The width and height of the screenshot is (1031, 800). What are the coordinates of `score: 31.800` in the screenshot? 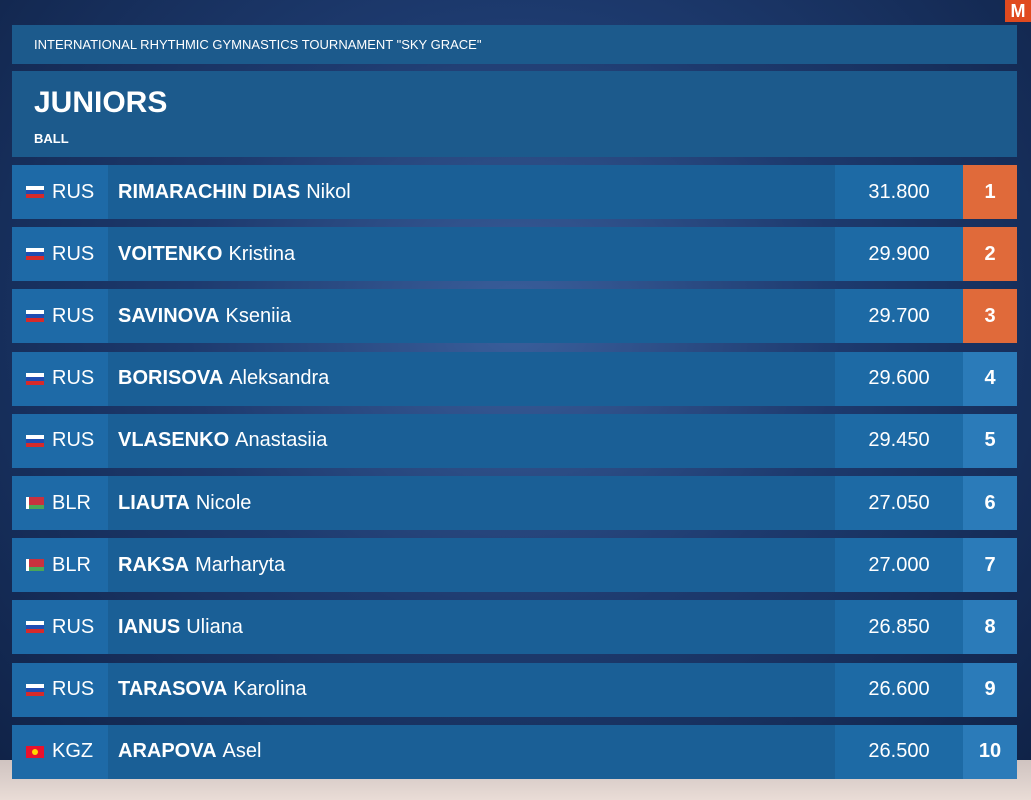 It's located at (899, 192).